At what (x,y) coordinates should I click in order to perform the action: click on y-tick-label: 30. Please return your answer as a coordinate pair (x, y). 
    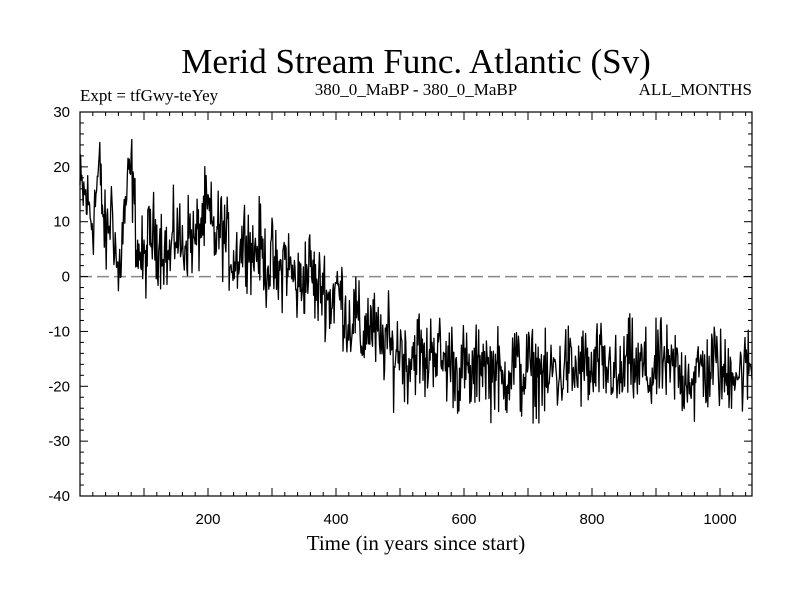
    Looking at the image, I should click on (61, 112).